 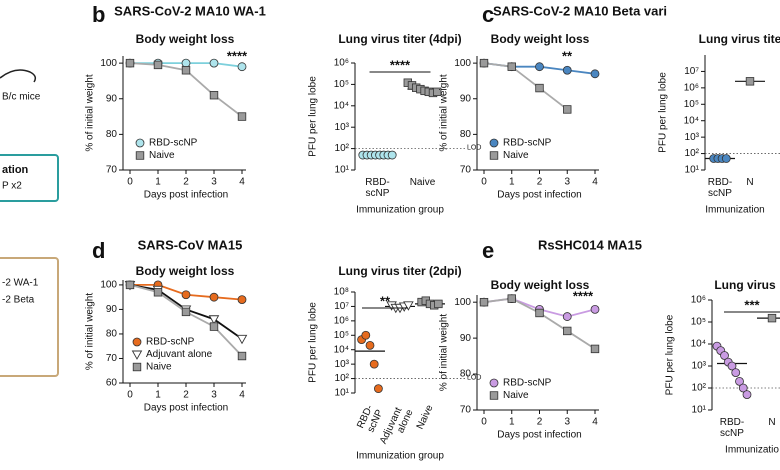 I want to click on x-axis-label: Immunization group, so click(x=400, y=456).